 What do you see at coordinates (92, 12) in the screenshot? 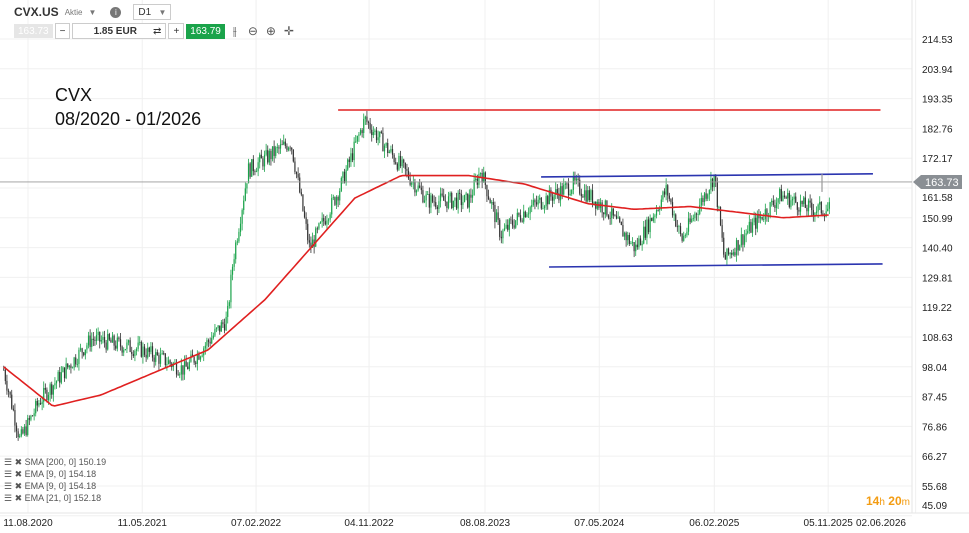
I see `symbol-dropdown-icon: ▼` at bounding box center [92, 12].